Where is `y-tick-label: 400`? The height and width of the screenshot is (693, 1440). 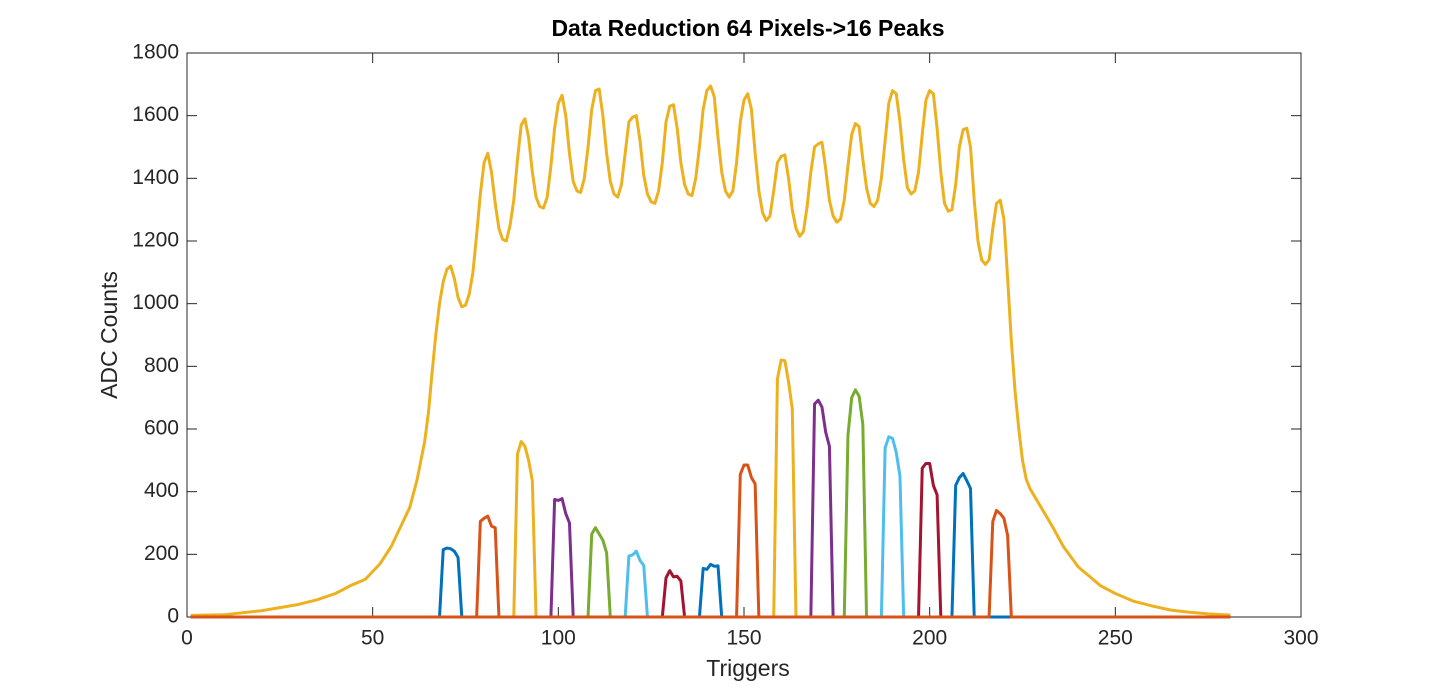
y-tick-label: 400 is located at coordinates (161, 490).